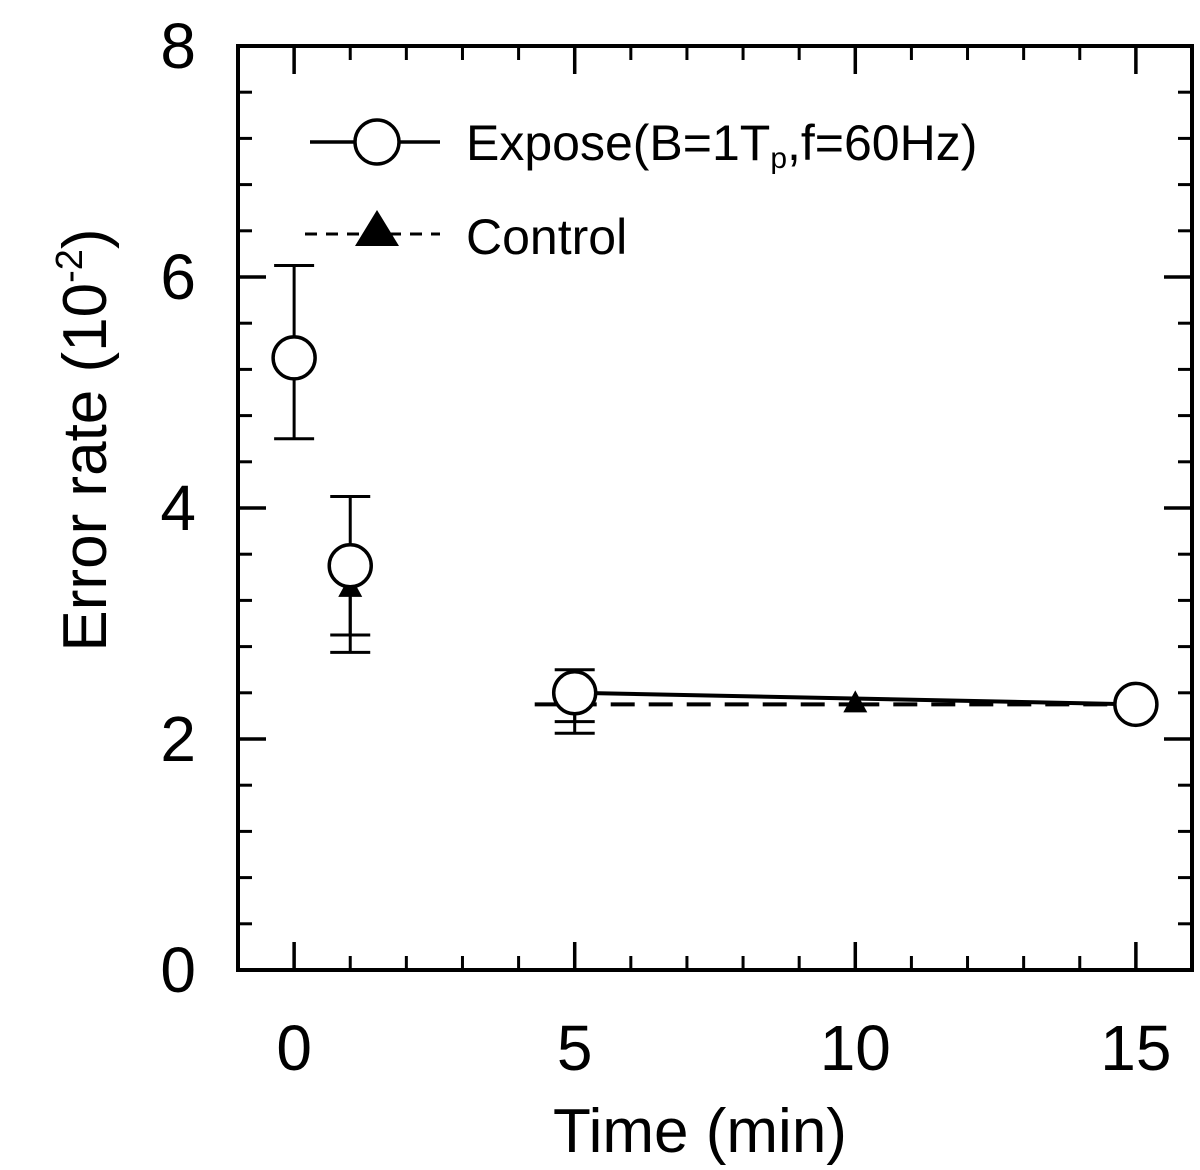  What do you see at coordinates (178, 970) in the screenshot?
I see `y-tick-label: 0` at bounding box center [178, 970].